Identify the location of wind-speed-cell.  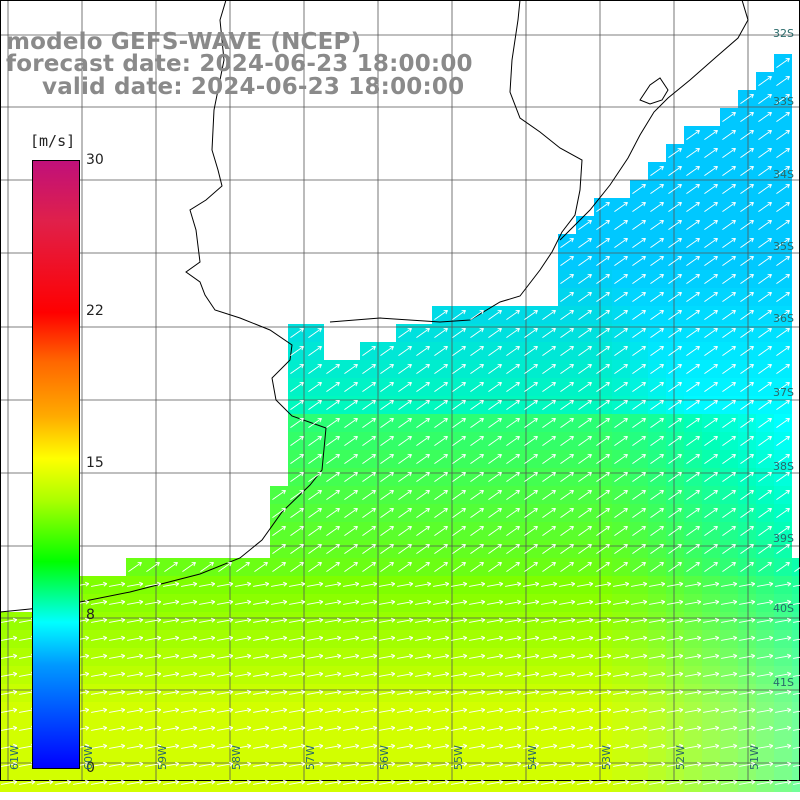
(796, 657).